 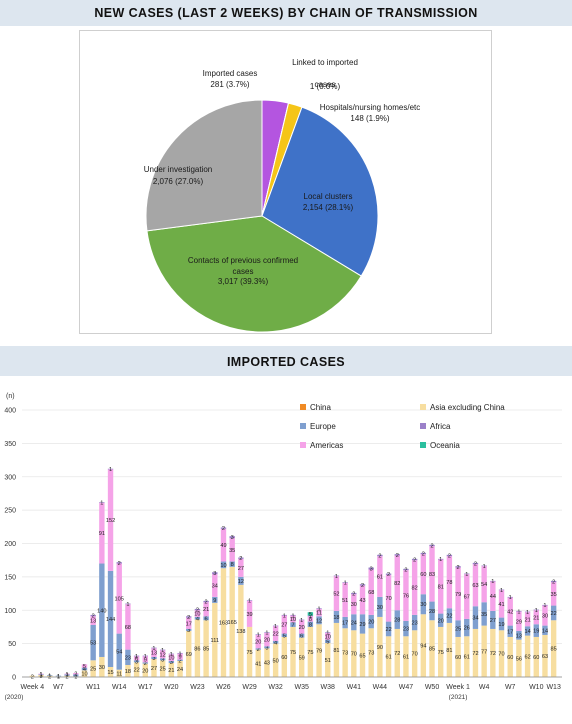 What do you see at coordinates (303, 407) in the screenshot?
I see `legend-swatch-china` at bounding box center [303, 407].